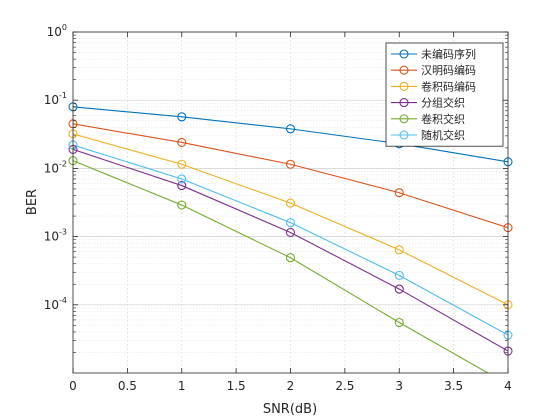 The image size is (560, 420). What do you see at coordinates (55, 236) in the screenshot?
I see `y-tick-label: 10⁻³` at bounding box center [55, 236].